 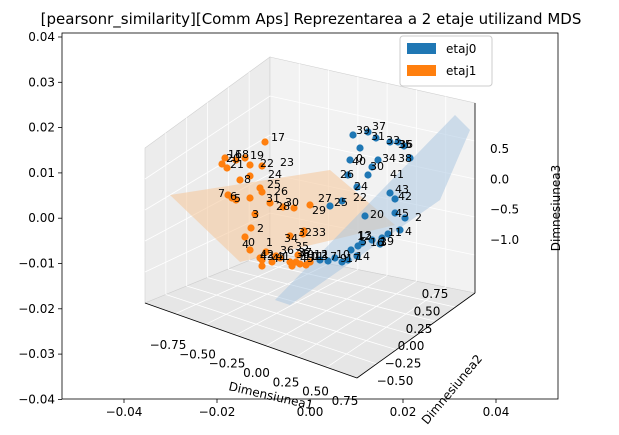 I want to click on point-label-etaj0: 25, so click(x=341, y=202).